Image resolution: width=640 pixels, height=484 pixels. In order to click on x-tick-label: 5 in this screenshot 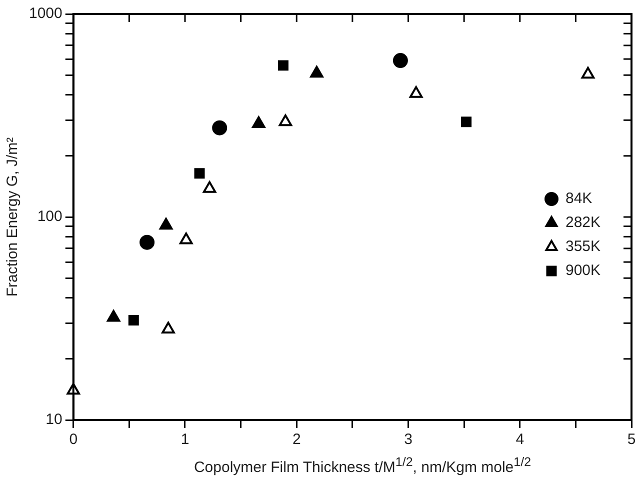, I will do `click(631, 439)`.